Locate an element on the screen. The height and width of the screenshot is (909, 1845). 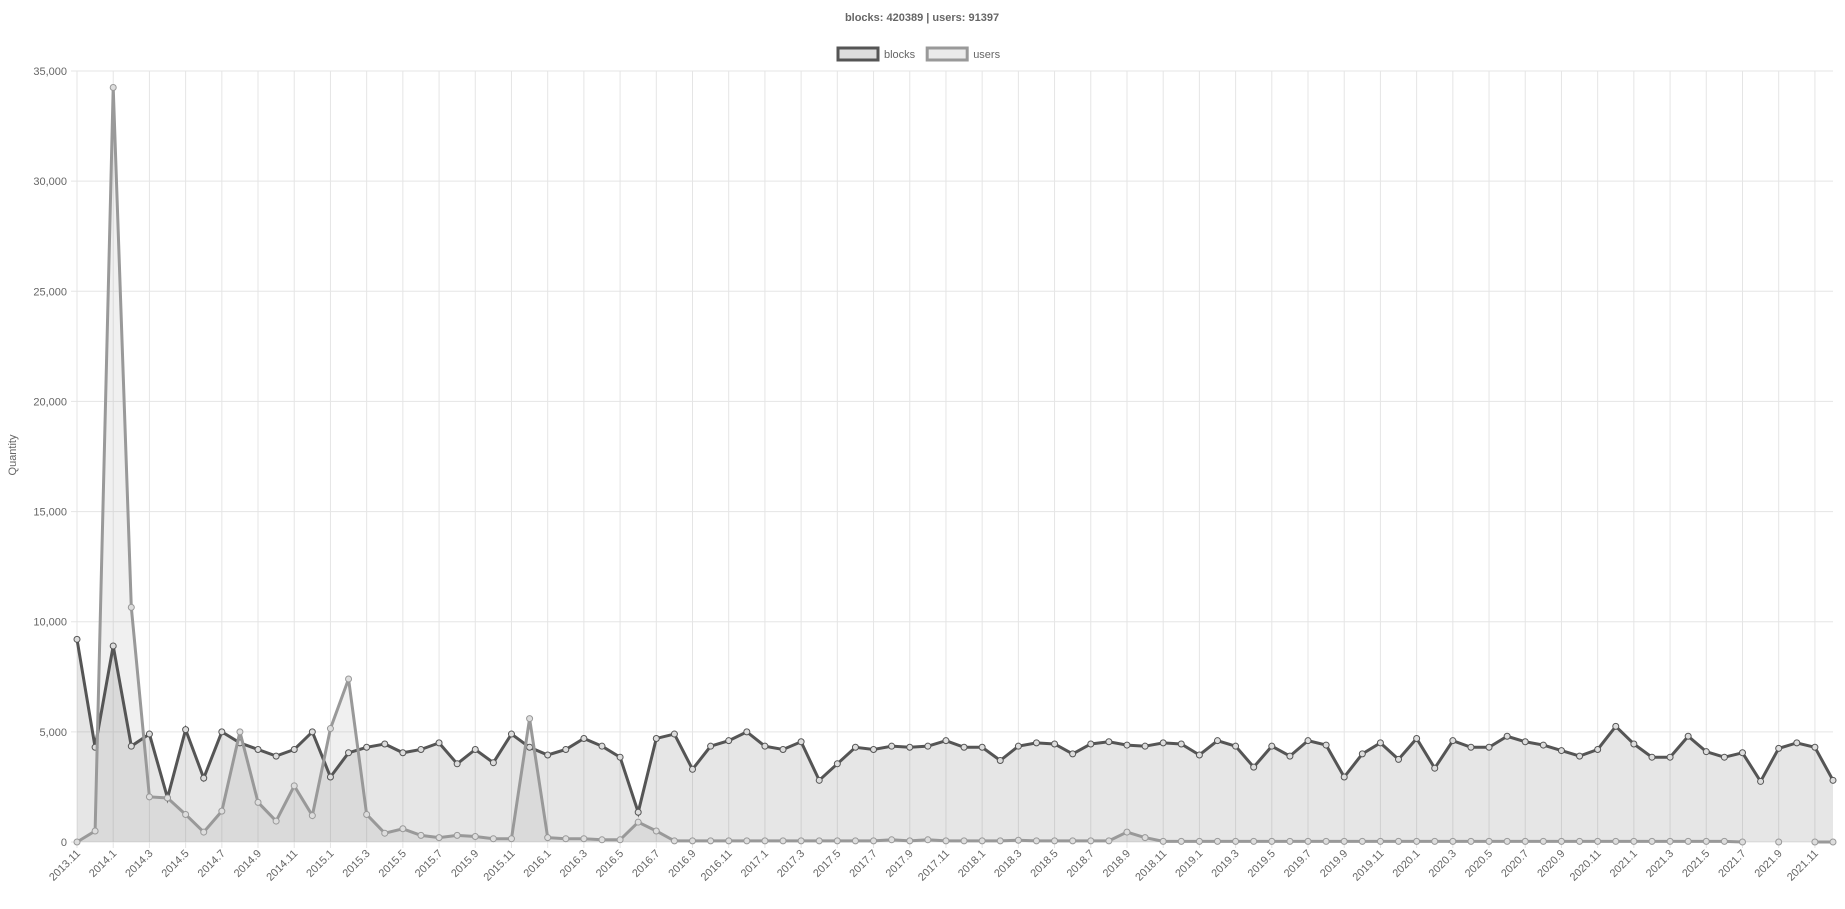
x-tick-label: 2014.9 is located at coordinates (248, 864).